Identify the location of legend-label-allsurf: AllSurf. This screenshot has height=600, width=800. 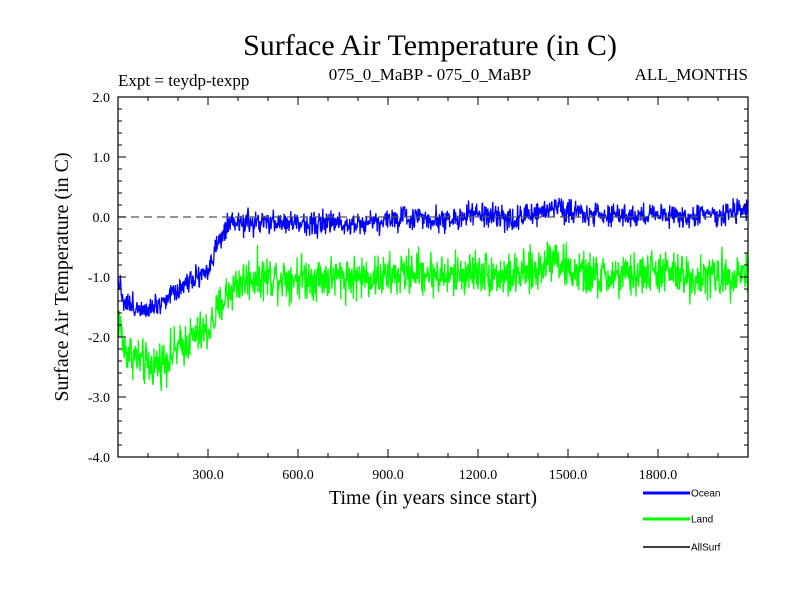
(706, 548).